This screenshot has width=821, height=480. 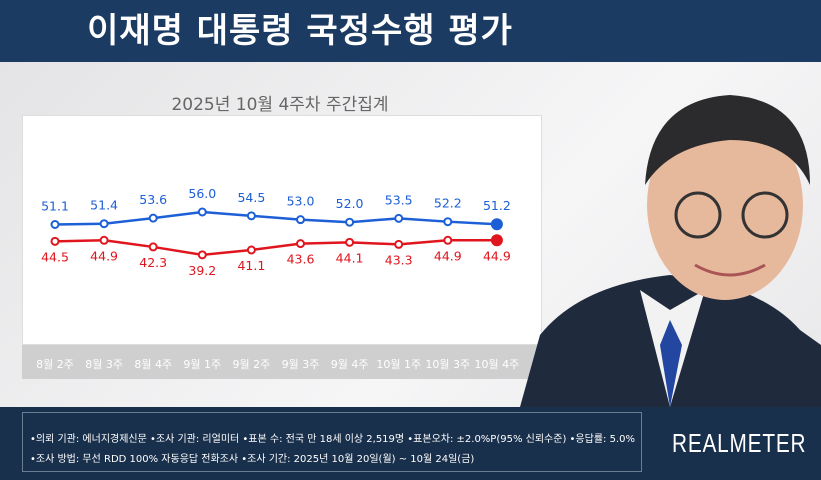 I want to click on x-tick-label: 10월 1주, so click(x=398, y=364).